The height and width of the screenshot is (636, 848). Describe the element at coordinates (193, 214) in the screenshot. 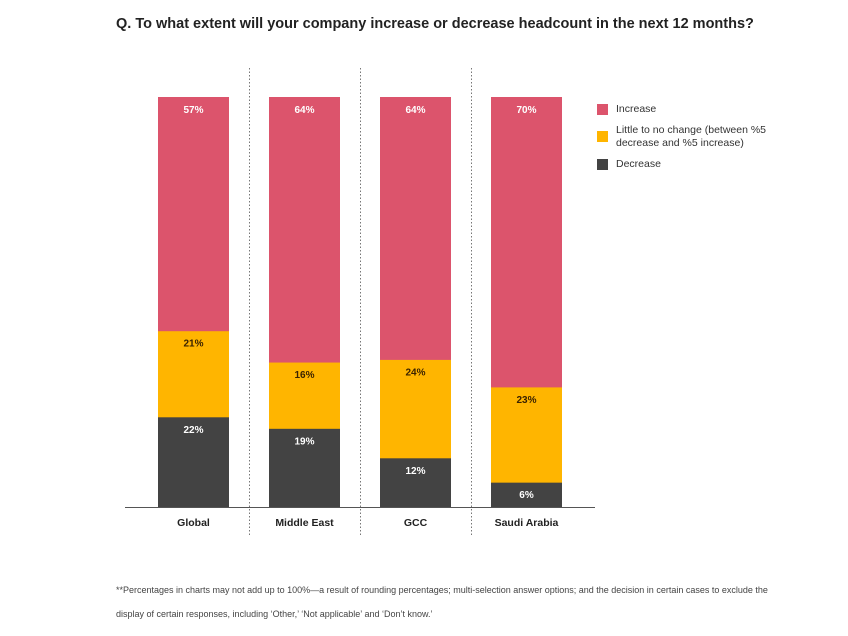

I see `bar-segment-global-increase` at that location.